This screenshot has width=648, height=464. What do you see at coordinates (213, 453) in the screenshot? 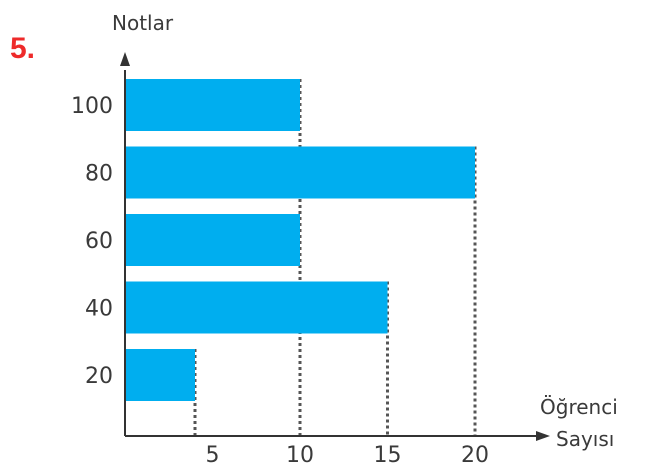
I see `x-tick-label: 5` at bounding box center [213, 453].